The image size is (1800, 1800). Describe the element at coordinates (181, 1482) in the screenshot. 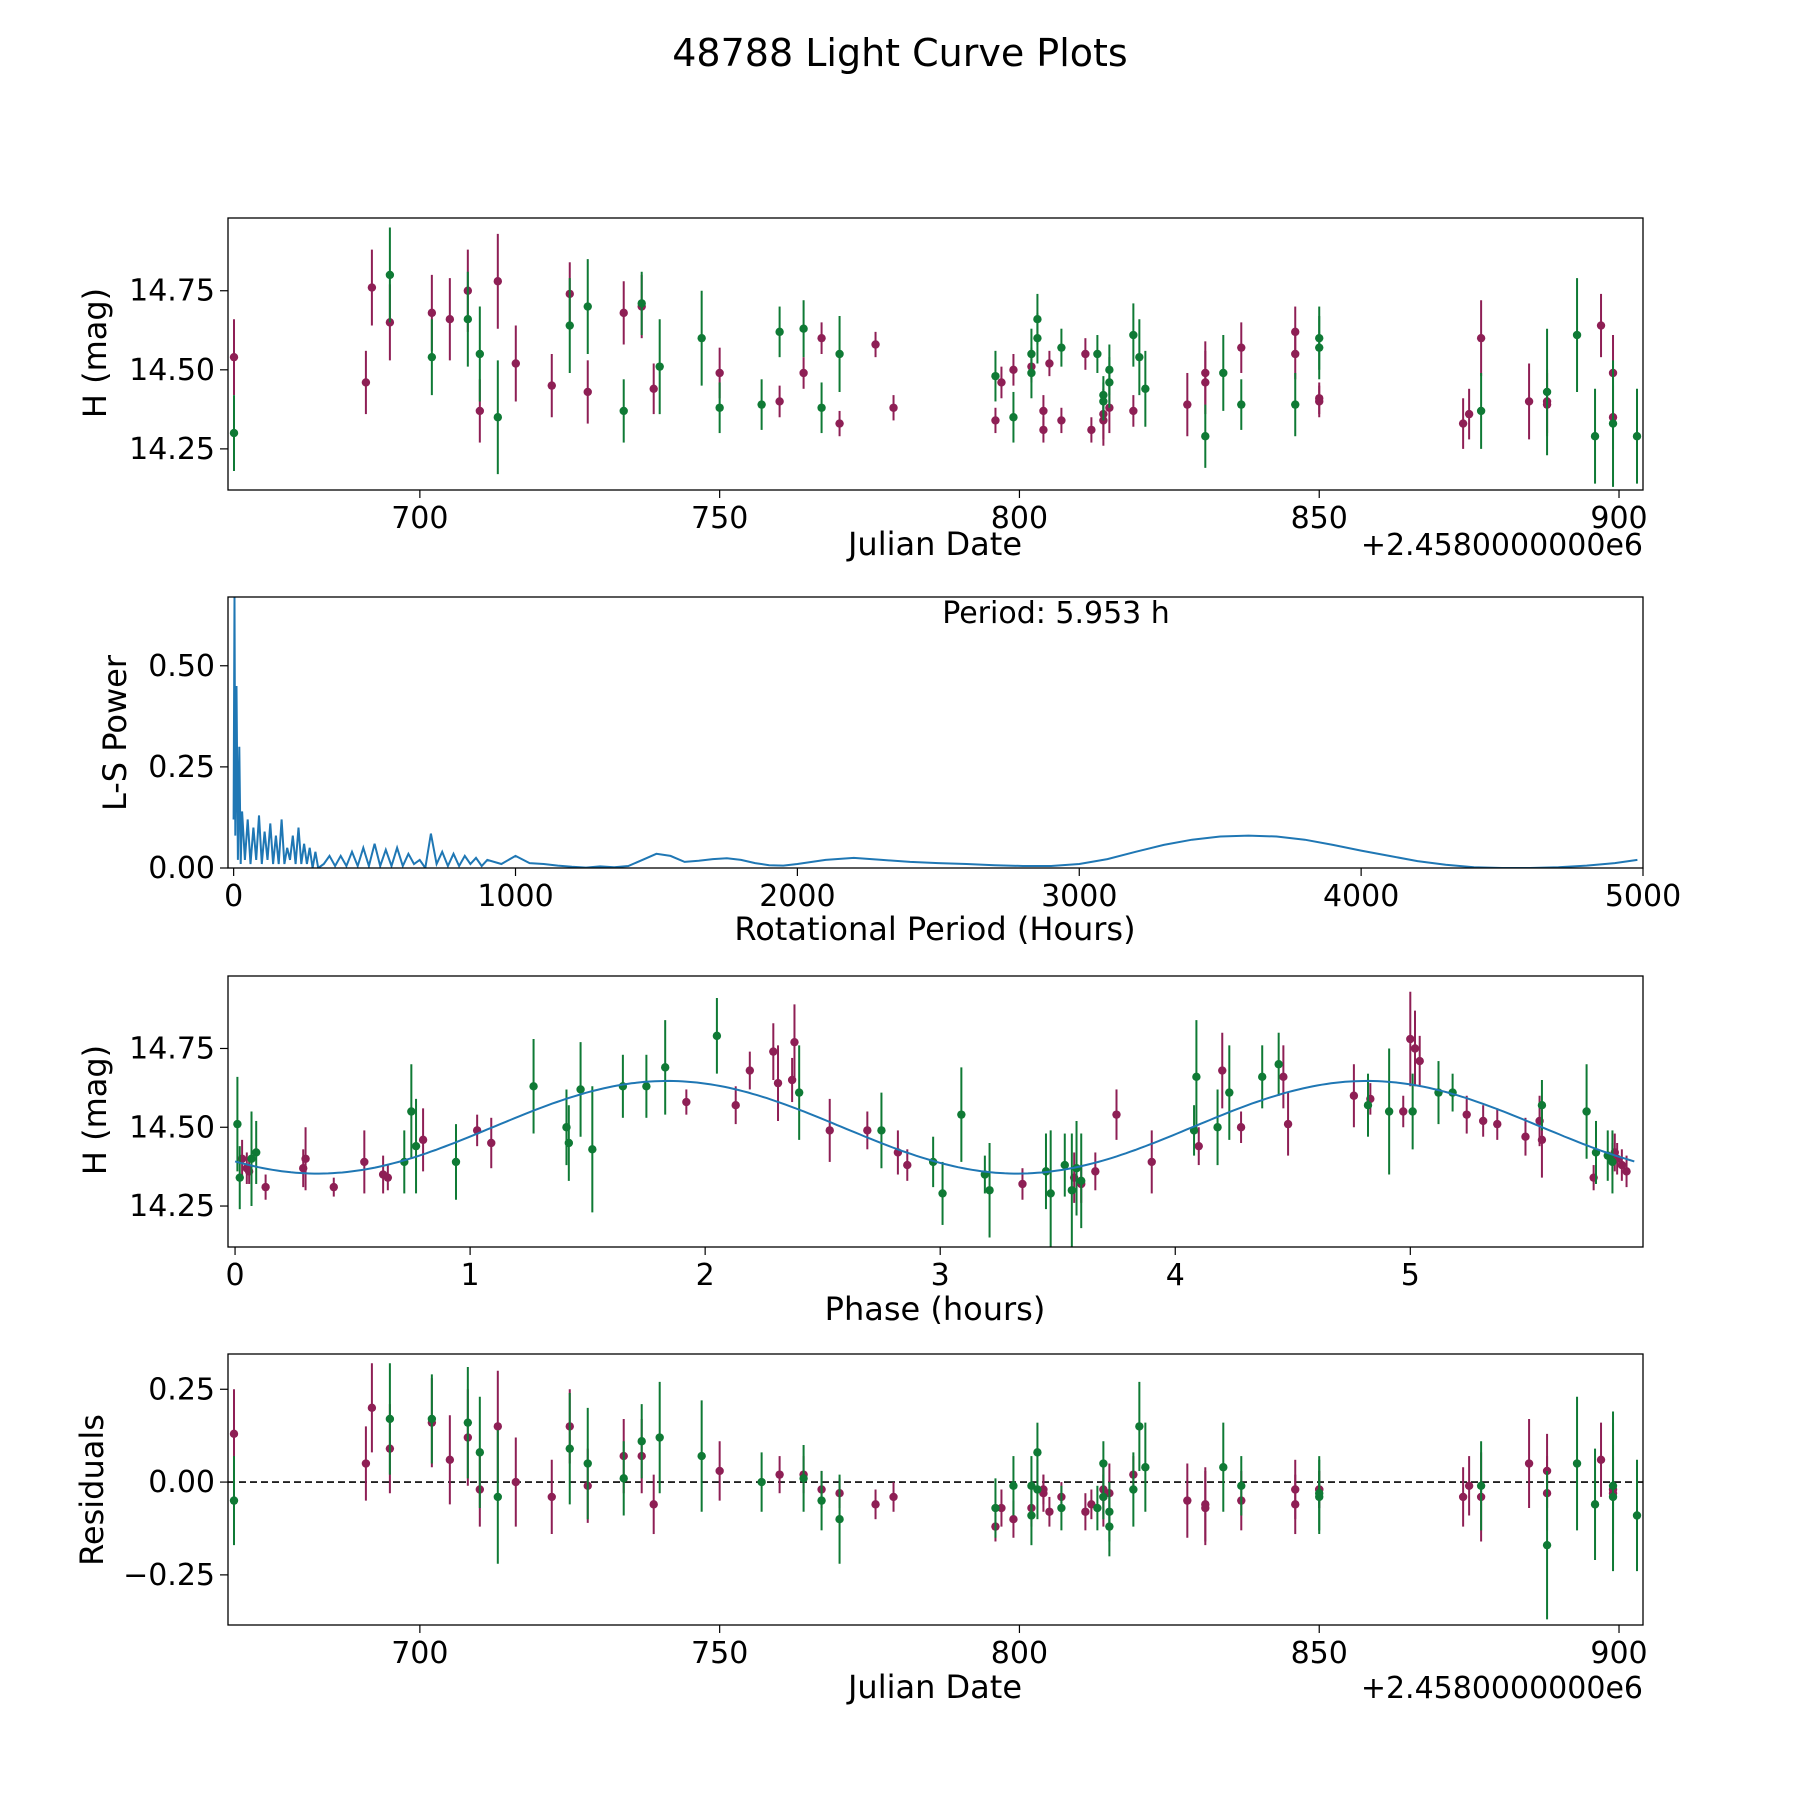

I see `residuals-ytick-label: 0.00` at that location.